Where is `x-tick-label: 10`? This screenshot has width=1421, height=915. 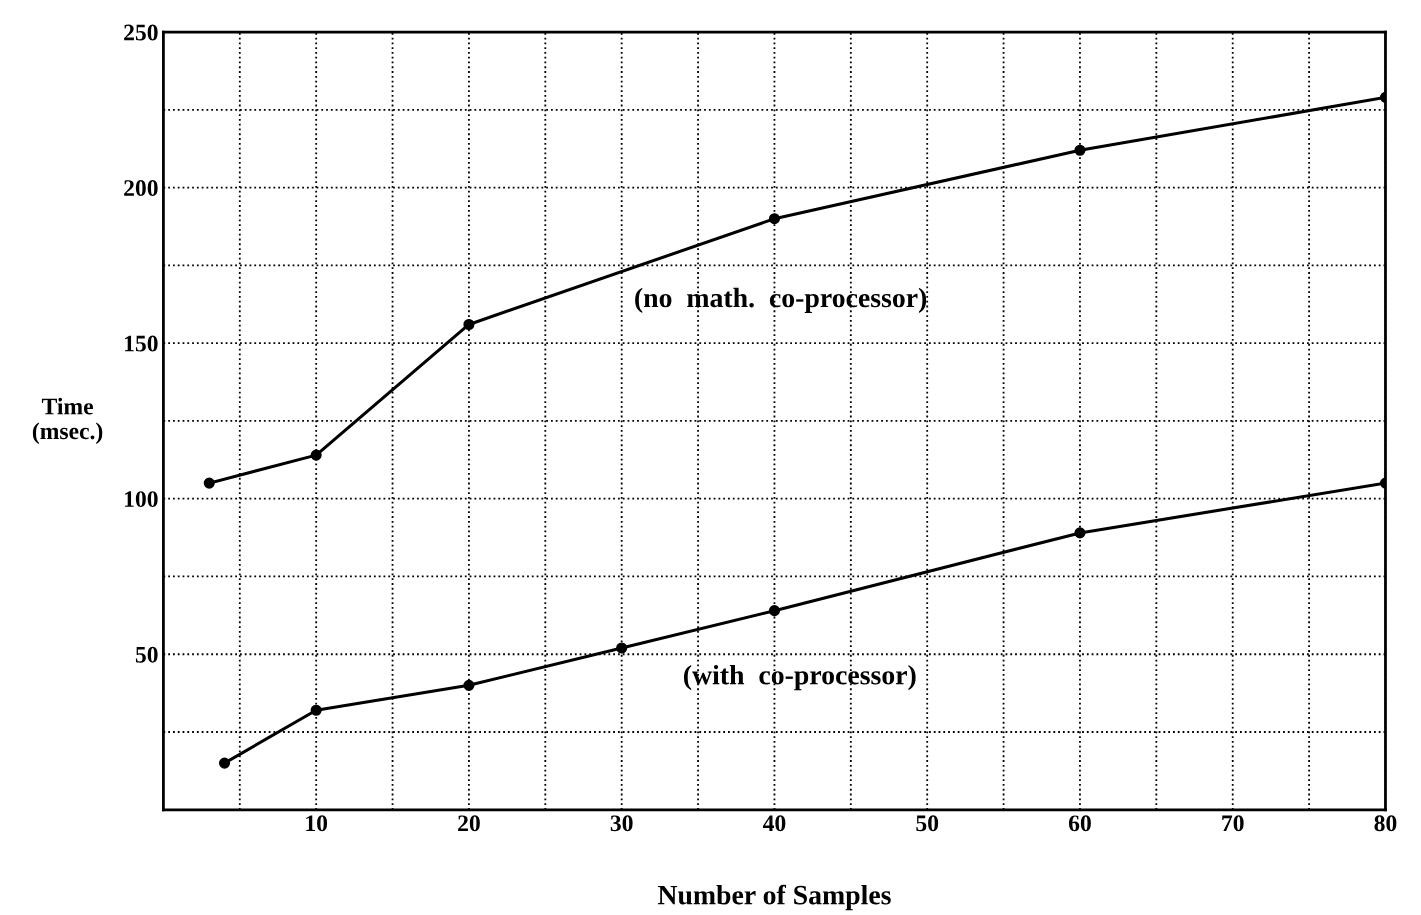 x-tick-label: 10 is located at coordinates (317, 823).